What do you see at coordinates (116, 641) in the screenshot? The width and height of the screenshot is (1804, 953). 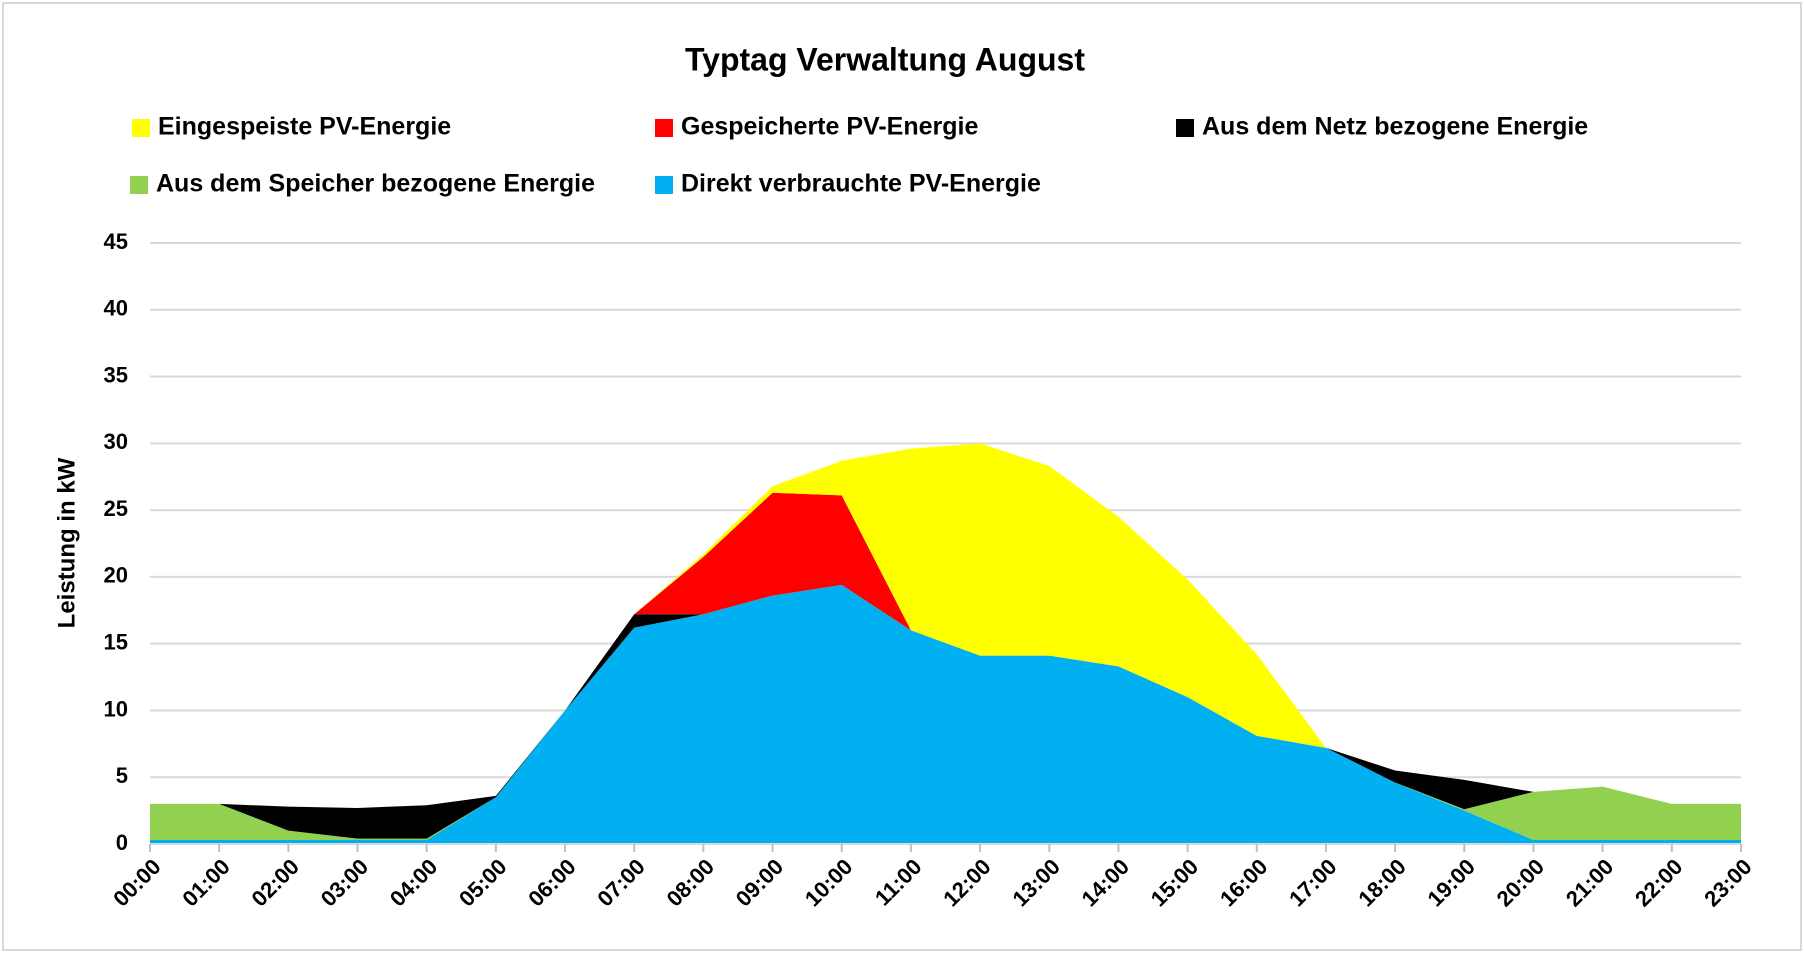 I see `y-tick-label: 15` at bounding box center [116, 641].